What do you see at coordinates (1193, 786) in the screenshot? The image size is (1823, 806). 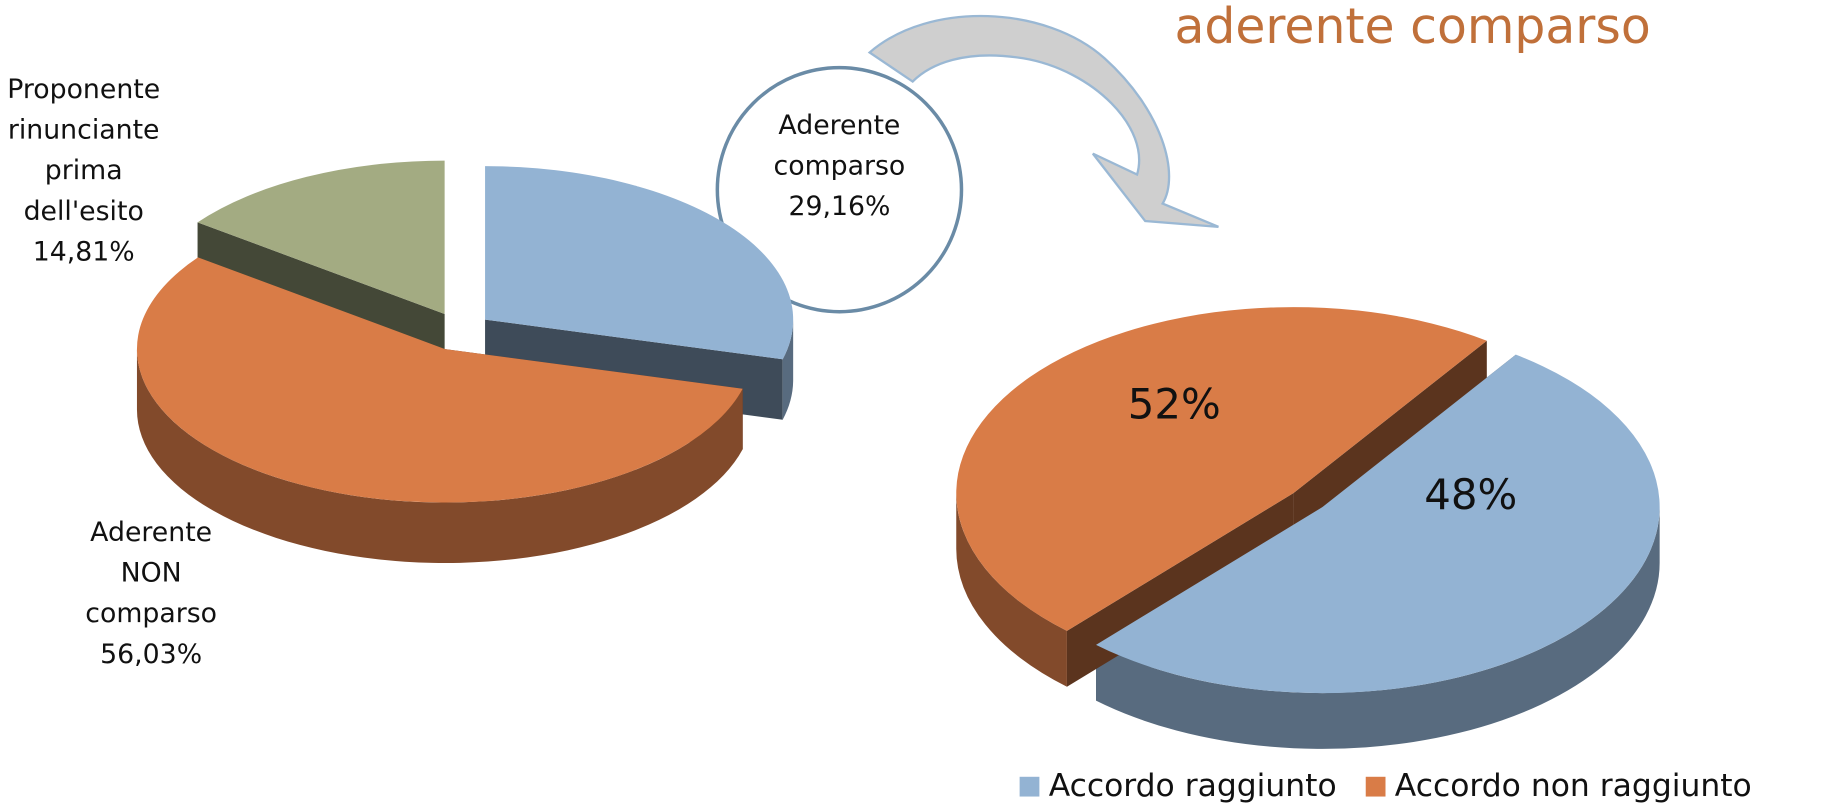 I see `legend-label: Accordo raggiunto` at bounding box center [1193, 786].